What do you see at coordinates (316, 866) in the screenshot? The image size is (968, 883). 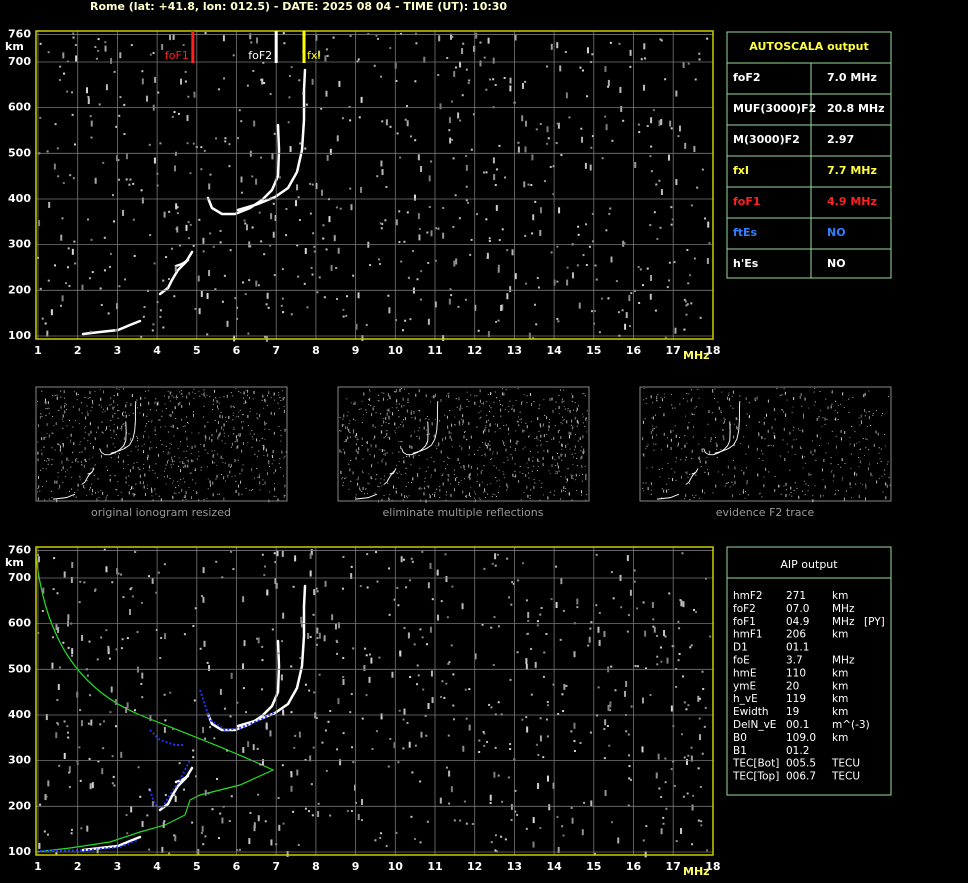 I see `x-tick-label: 8` at bounding box center [316, 866].